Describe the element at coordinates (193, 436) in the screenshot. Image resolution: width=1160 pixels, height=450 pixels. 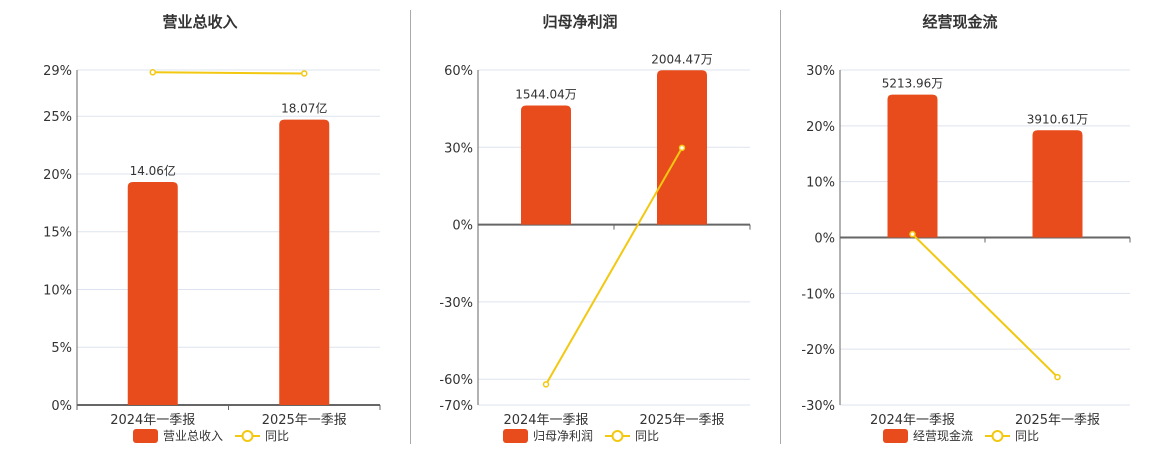
I see `legend-bar-label: 营业总收入` at that location.